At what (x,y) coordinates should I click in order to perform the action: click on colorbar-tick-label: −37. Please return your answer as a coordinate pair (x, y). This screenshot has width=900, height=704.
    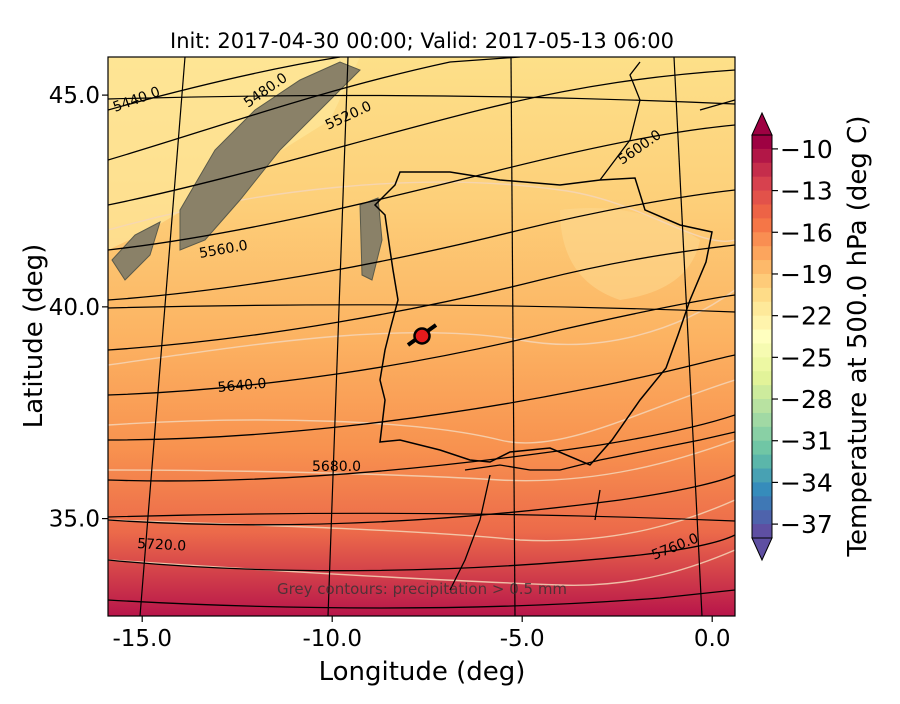
    Looking at the image, I should click on (806, 524).